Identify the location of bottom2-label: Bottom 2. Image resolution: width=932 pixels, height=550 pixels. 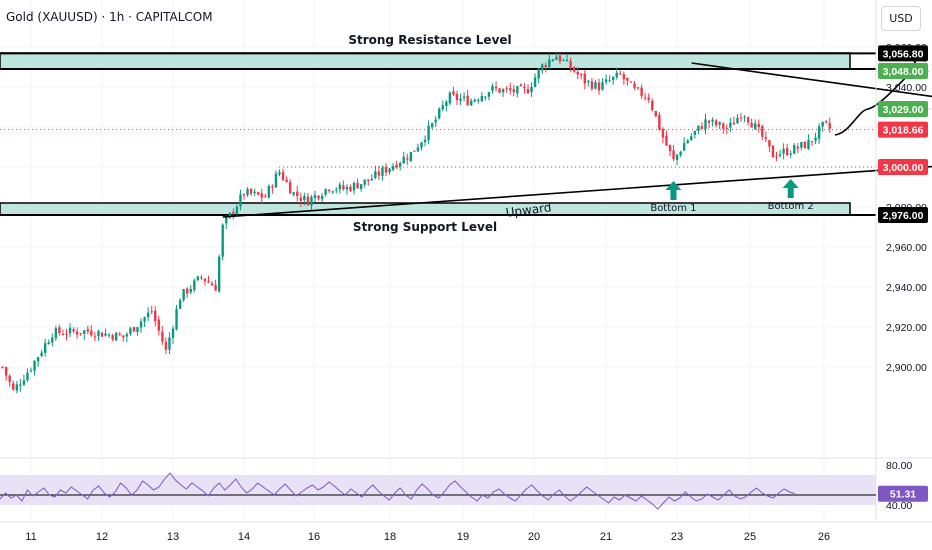
(791, 206).